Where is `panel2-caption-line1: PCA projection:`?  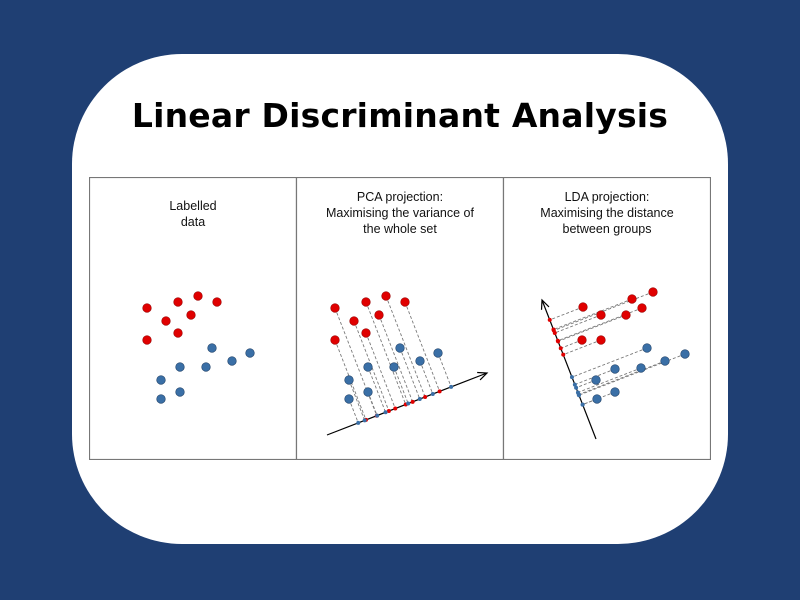 panel2-caption-line1: PCA projection: is located at coordinates (400, 197).